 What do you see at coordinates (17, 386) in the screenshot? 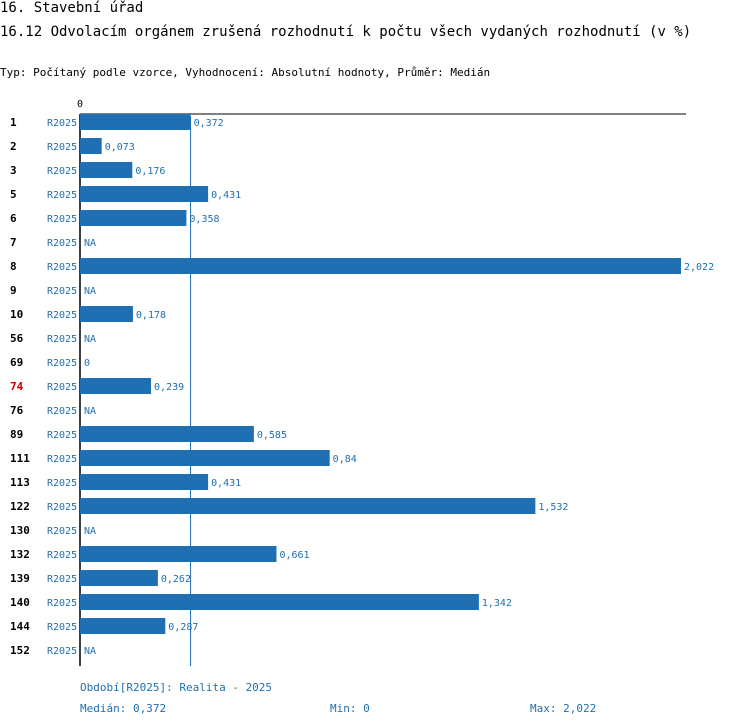
I see `category-label: 74` at bounding box center [17, 386].